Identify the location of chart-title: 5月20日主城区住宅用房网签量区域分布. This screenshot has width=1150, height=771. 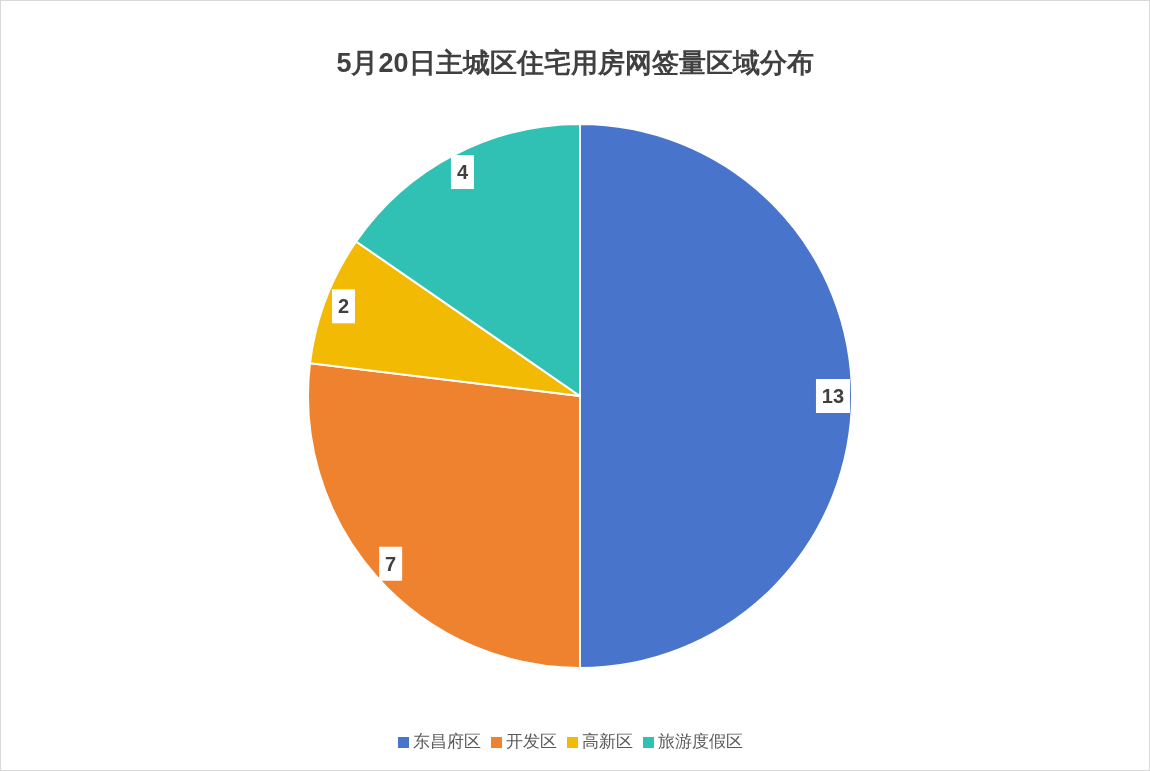
(575, 63).